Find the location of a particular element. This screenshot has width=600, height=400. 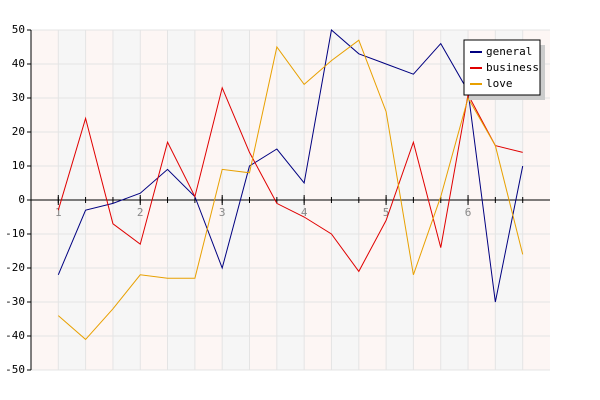

legend-label: love is located at coordinates (499, 83).